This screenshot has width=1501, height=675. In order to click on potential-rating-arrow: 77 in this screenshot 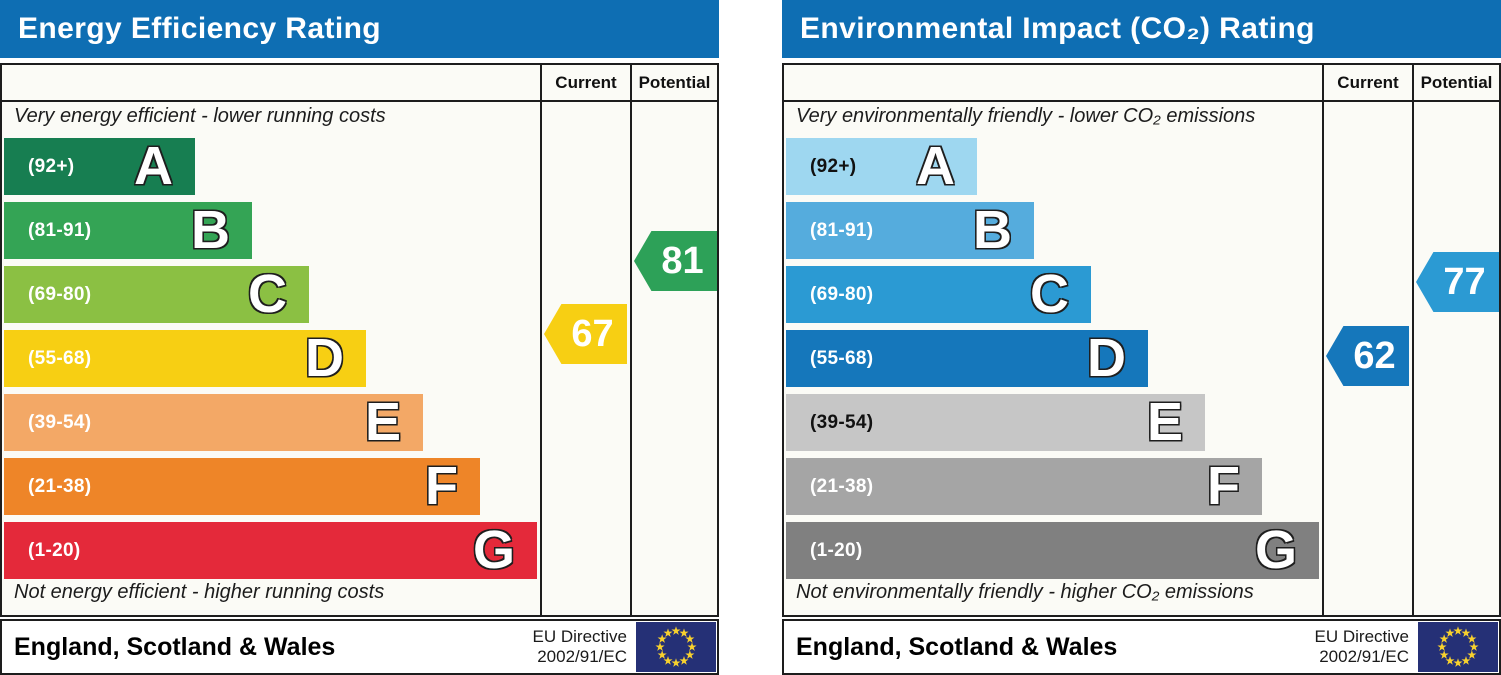, I will do `click(1457, 282)`.